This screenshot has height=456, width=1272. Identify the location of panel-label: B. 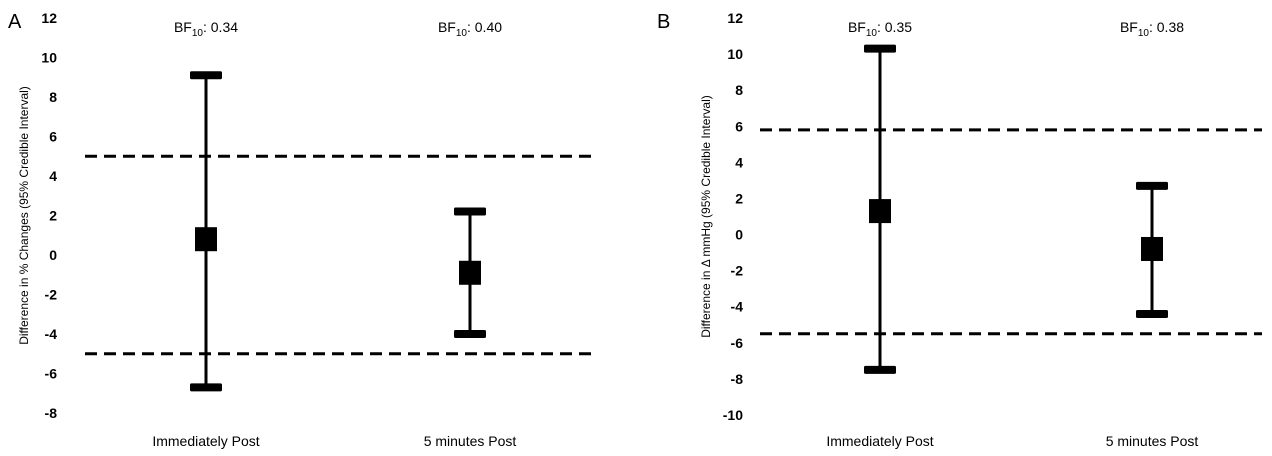
(663, 22).